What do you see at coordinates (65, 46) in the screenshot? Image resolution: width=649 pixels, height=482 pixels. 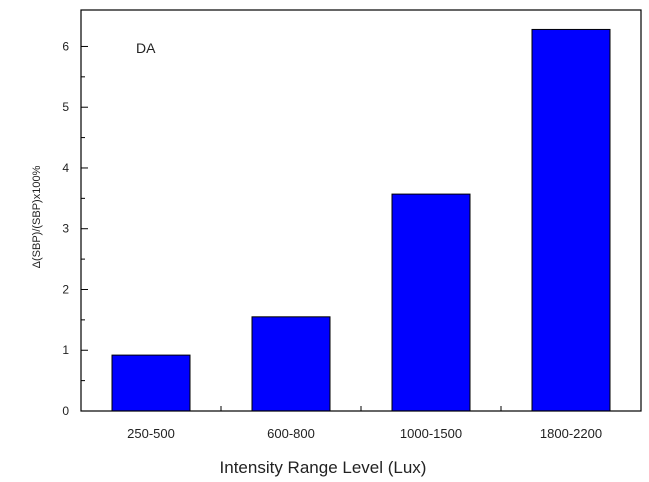 I see `y-tick-label: 6` at bounding box center [65, 46].